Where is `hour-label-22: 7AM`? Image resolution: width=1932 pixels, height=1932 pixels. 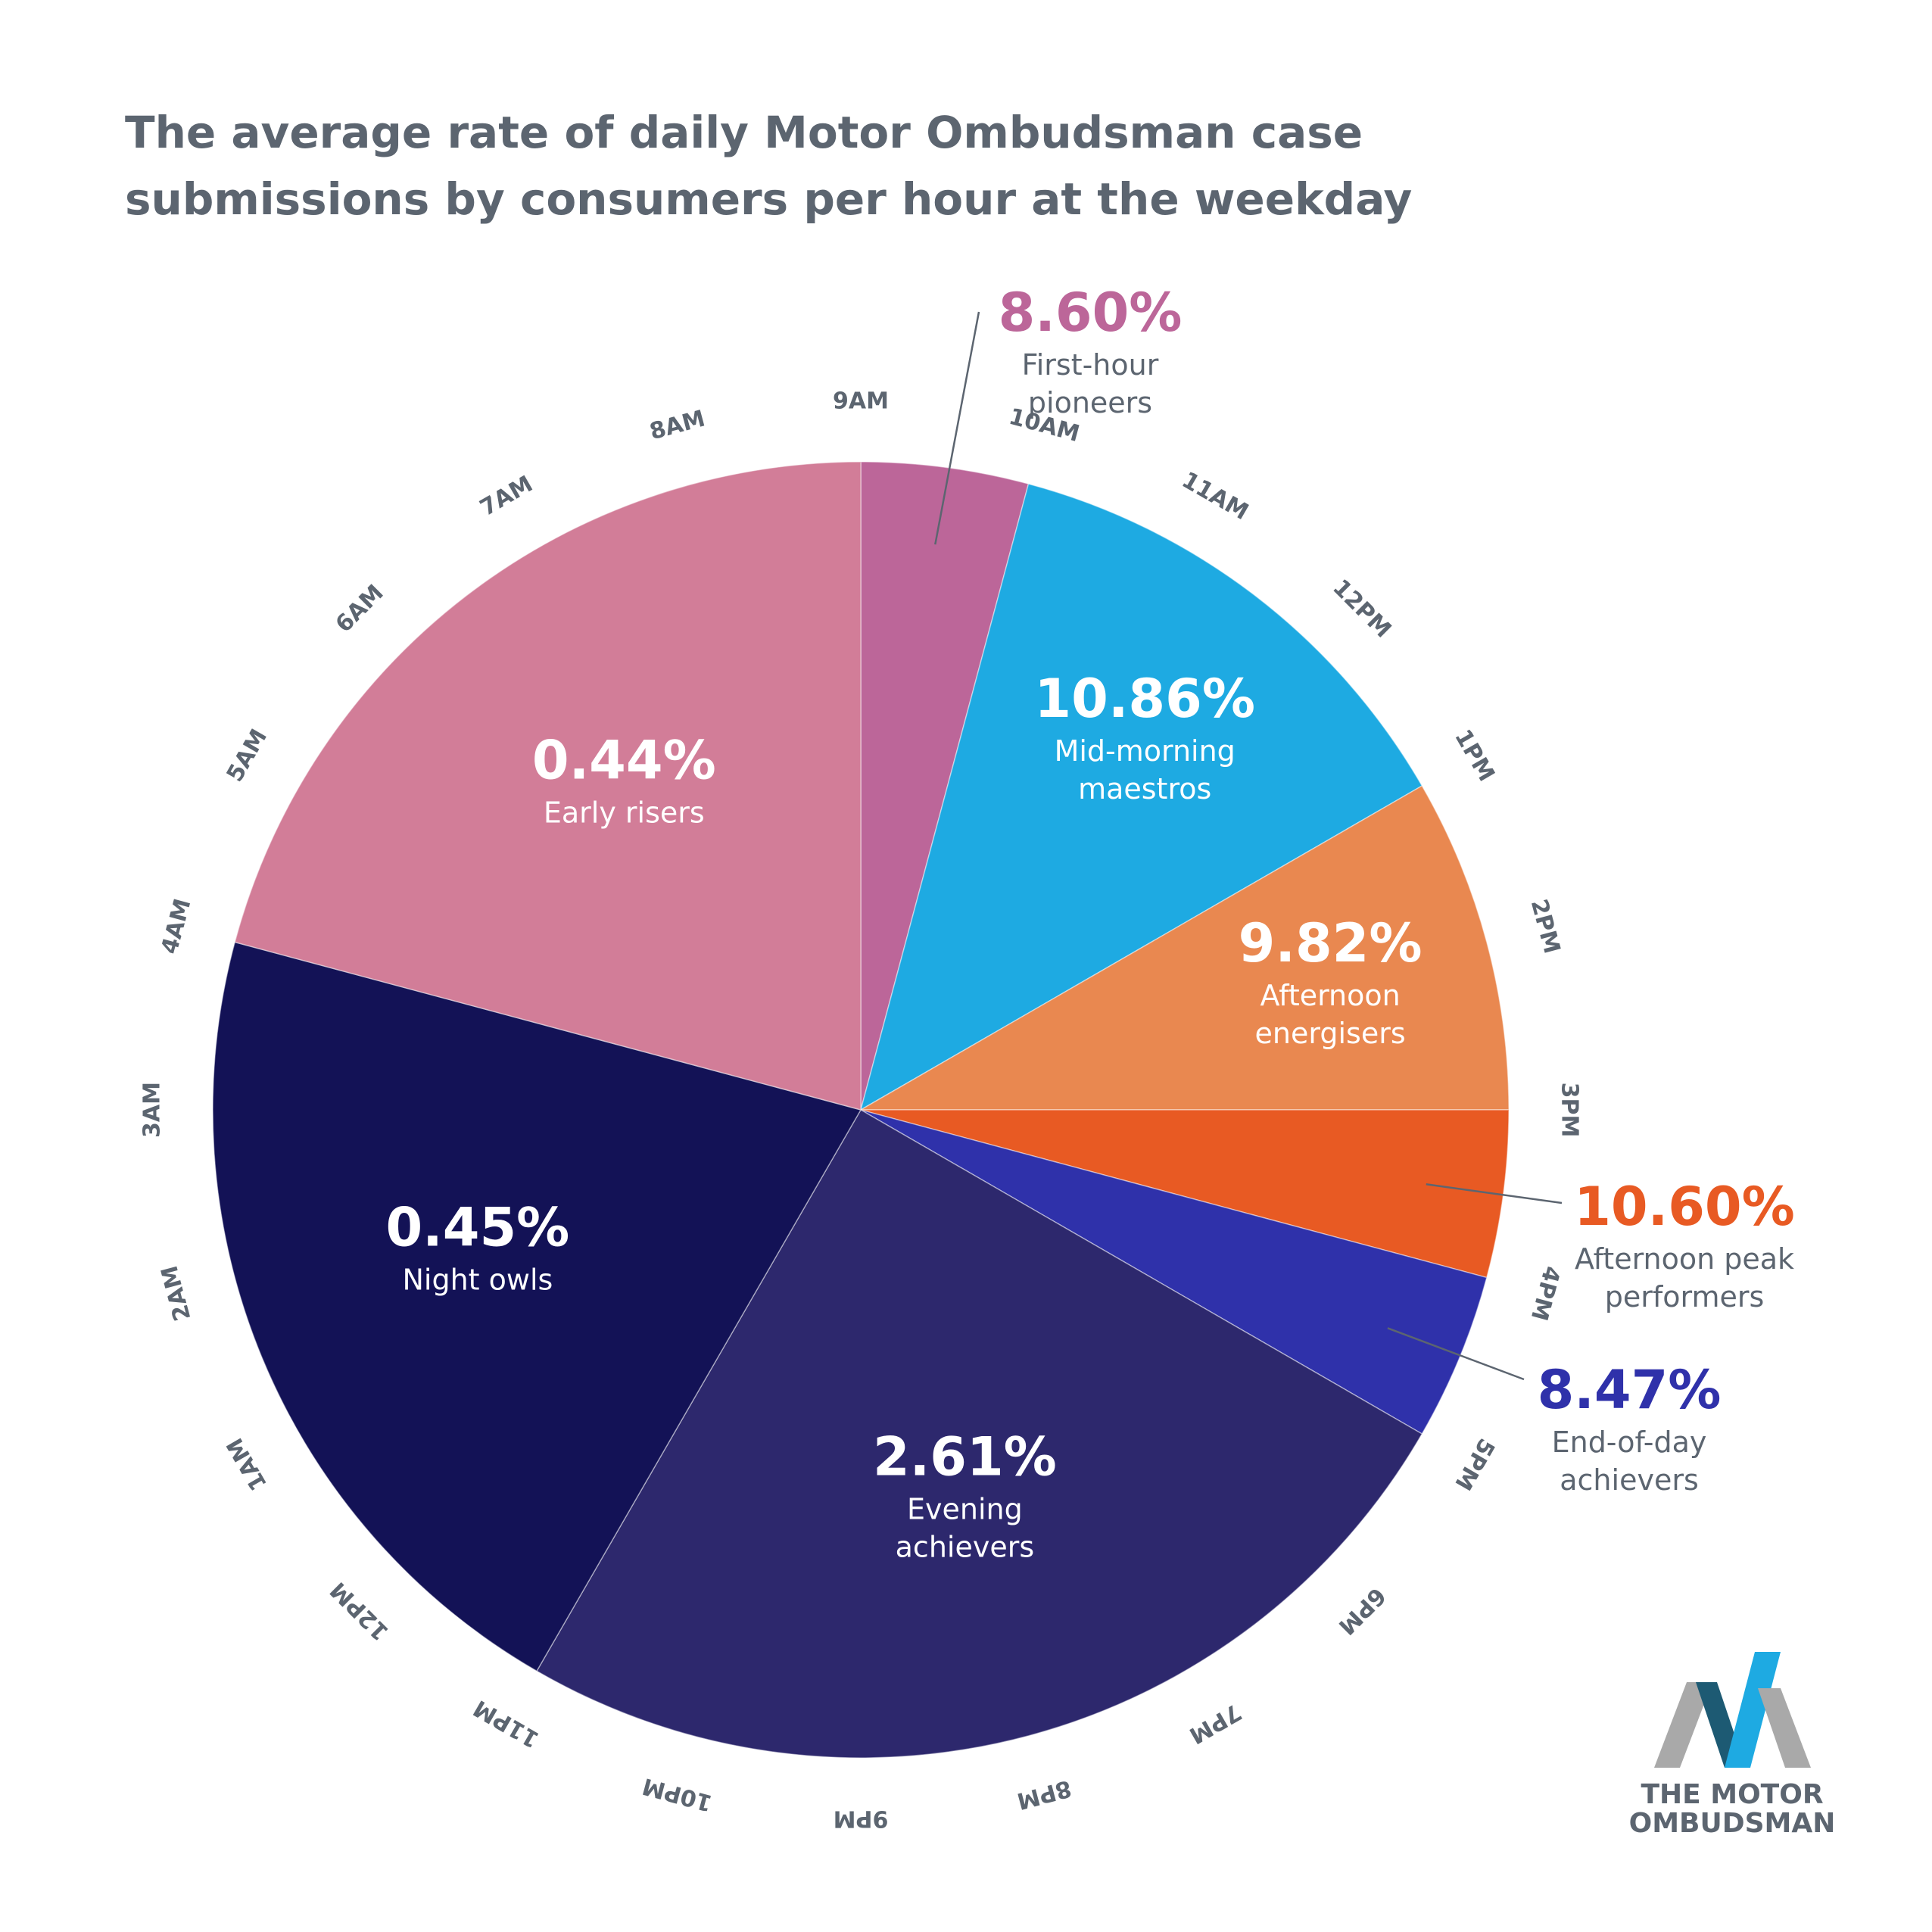
hour-label-22: 7AM is located at coordinates (506, 496).